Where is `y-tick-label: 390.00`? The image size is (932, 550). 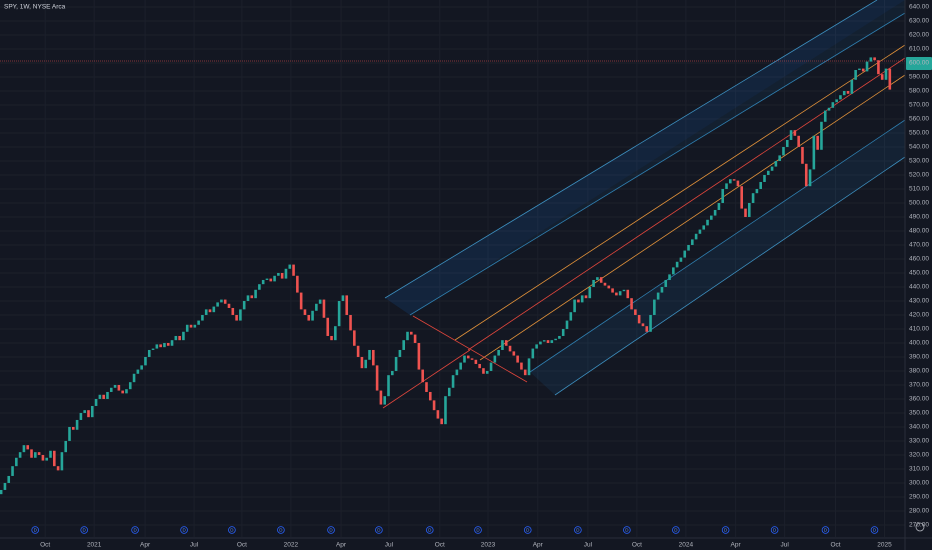 y-tick-label: 390.00 is located at coordinates (919, 357).